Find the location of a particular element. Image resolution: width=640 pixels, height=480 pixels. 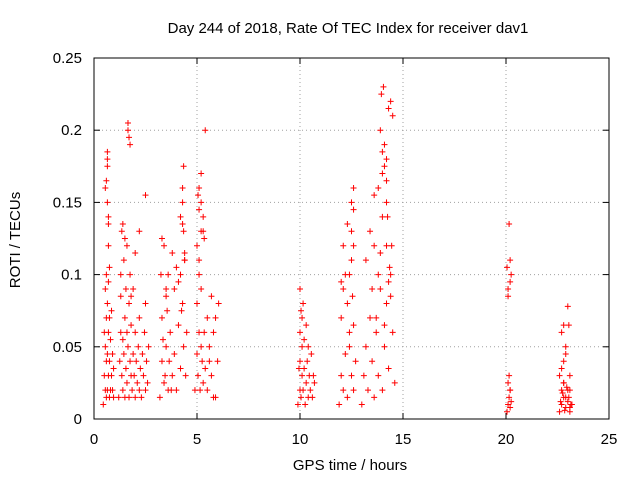

x-axis-label: GPS time / hours is located at coordinates (350, 465).